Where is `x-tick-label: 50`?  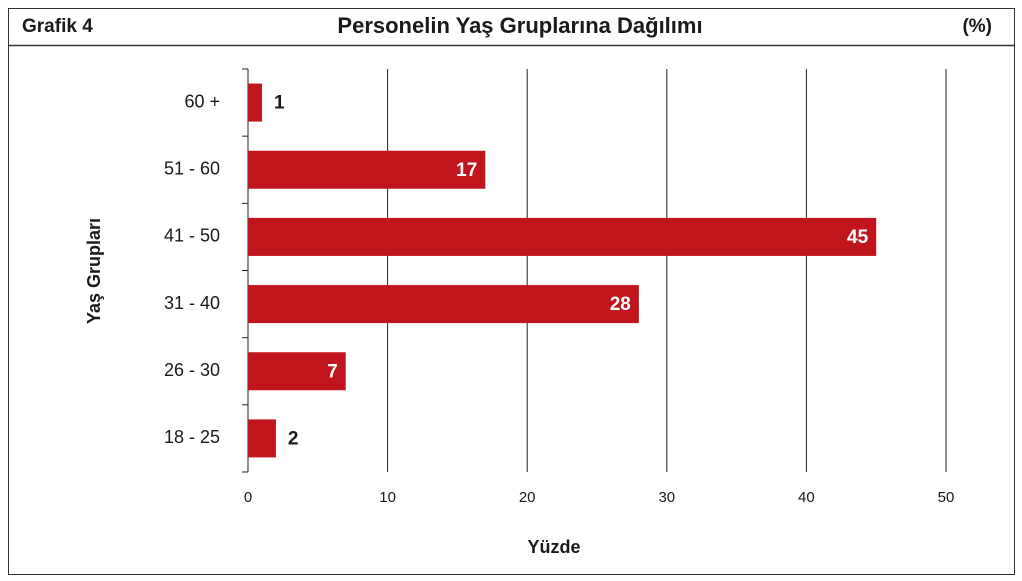
x-tick-label: 50 is located at coordinates (946, 497).